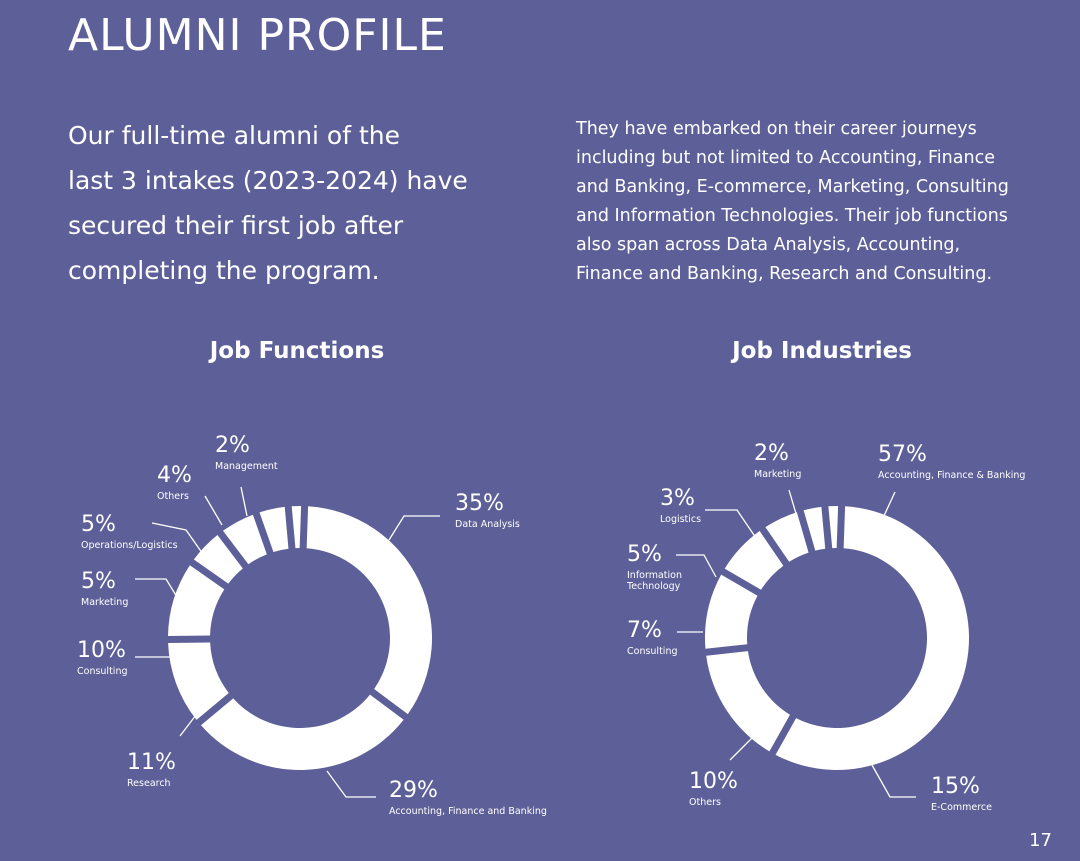 The image size is (1080, 861). I want to click on leader-line-operations-logistics, so click(178, 540).